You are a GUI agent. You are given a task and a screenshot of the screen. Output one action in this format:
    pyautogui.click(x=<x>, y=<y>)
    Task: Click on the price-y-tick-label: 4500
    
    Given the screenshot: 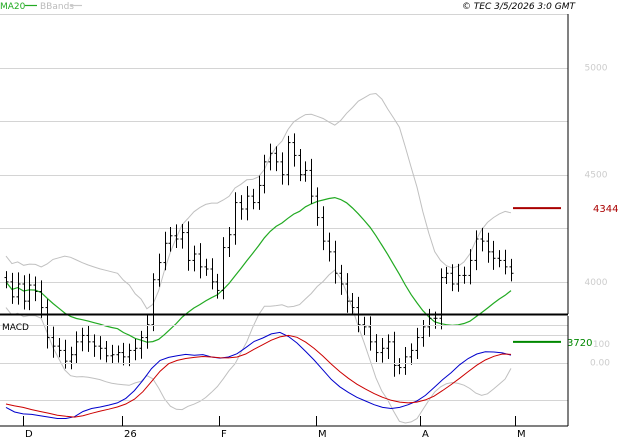 What is the action you would take?
    pyautogui.click(x=596, y=176)
    